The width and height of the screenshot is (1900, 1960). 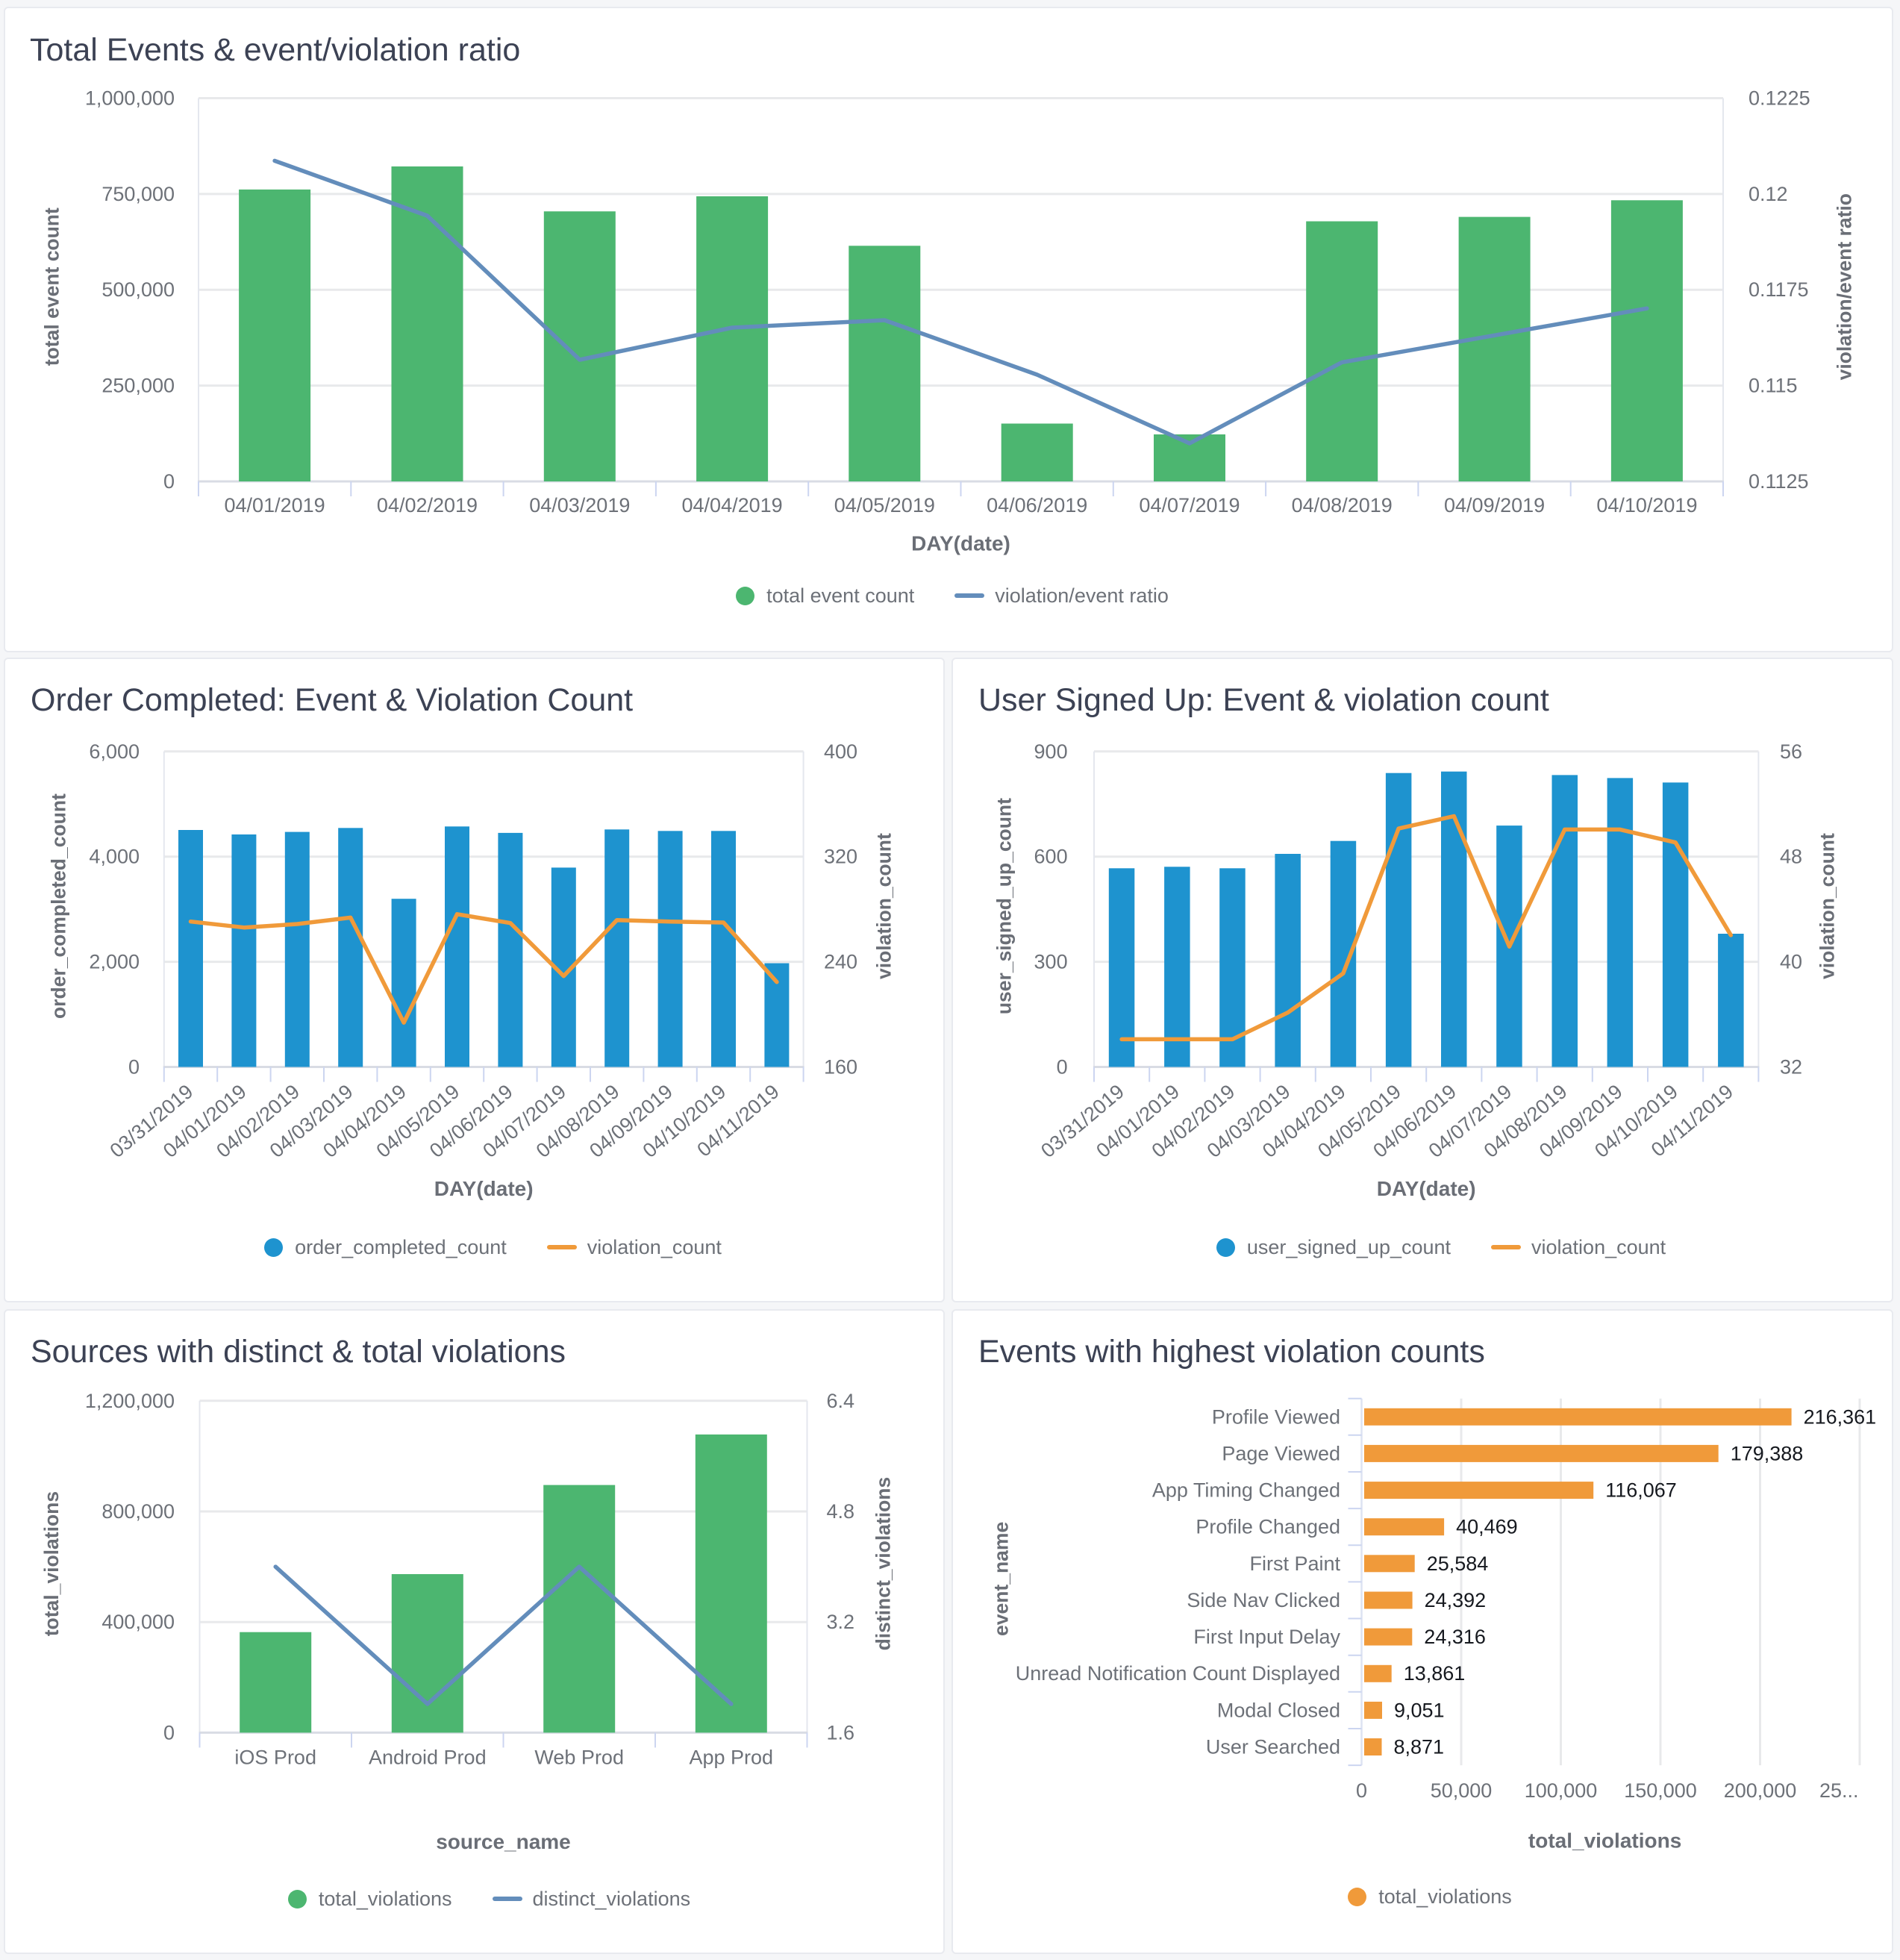 What do you see at coordinates (1456, 1600) in the screenshot?
I see `svg-text: 24,392` at bounding box center [1456, 1600].